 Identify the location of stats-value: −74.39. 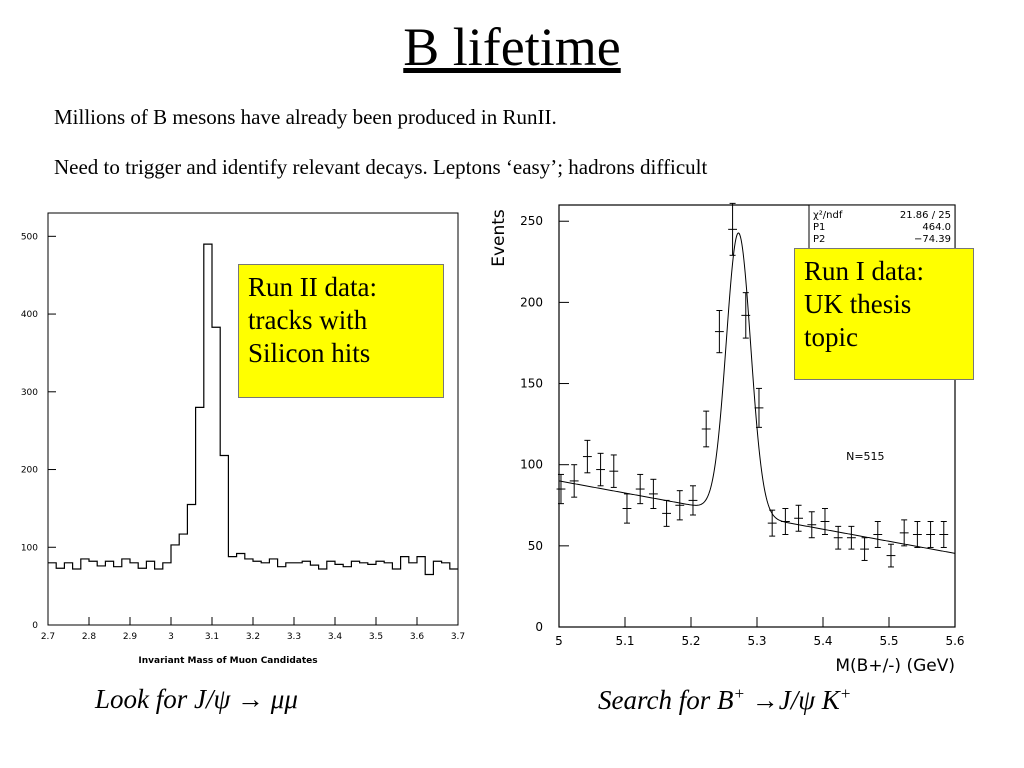
(932, 239).